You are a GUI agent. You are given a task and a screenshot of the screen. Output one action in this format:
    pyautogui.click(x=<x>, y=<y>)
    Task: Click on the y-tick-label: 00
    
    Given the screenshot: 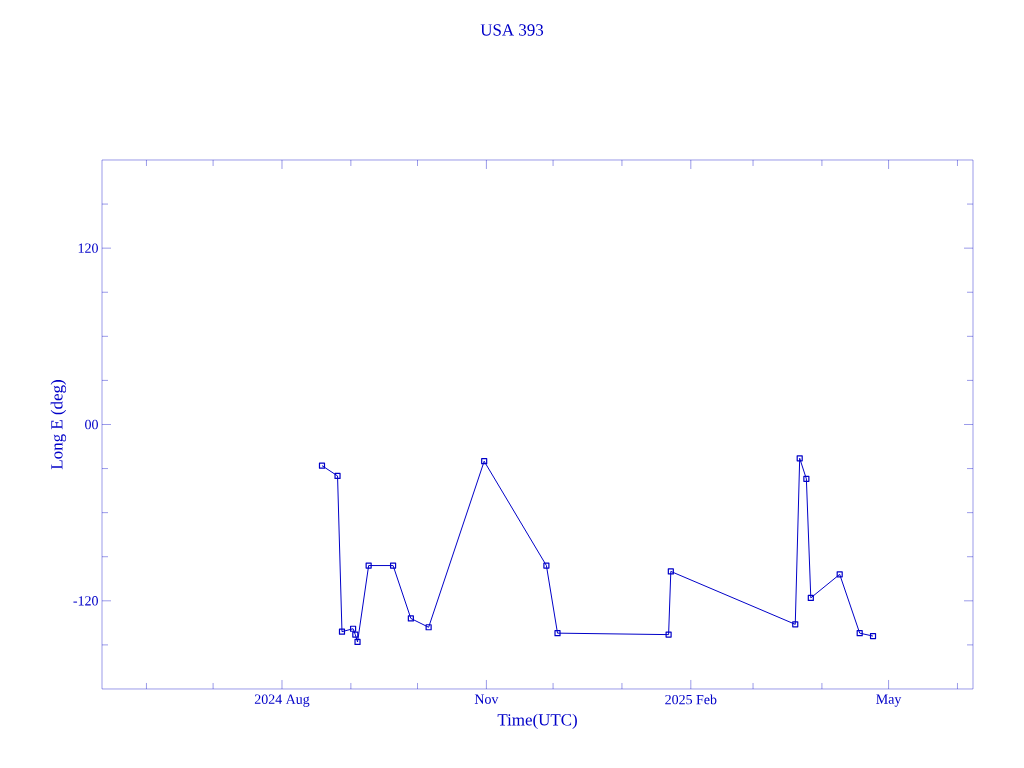 What is the action you would take?
    pyautogui.click(x=91, y=424)
    